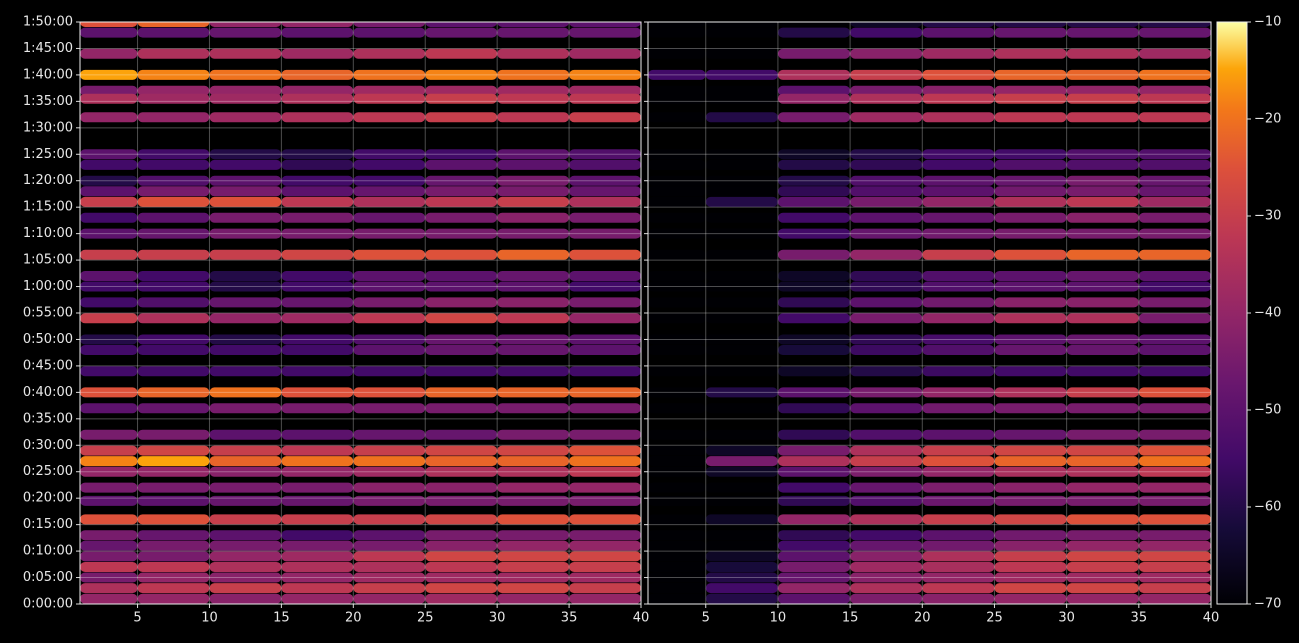  Describe the element at coordinates (497, 618) in the screenshot. I see `x-tick-label: 30` at that location.